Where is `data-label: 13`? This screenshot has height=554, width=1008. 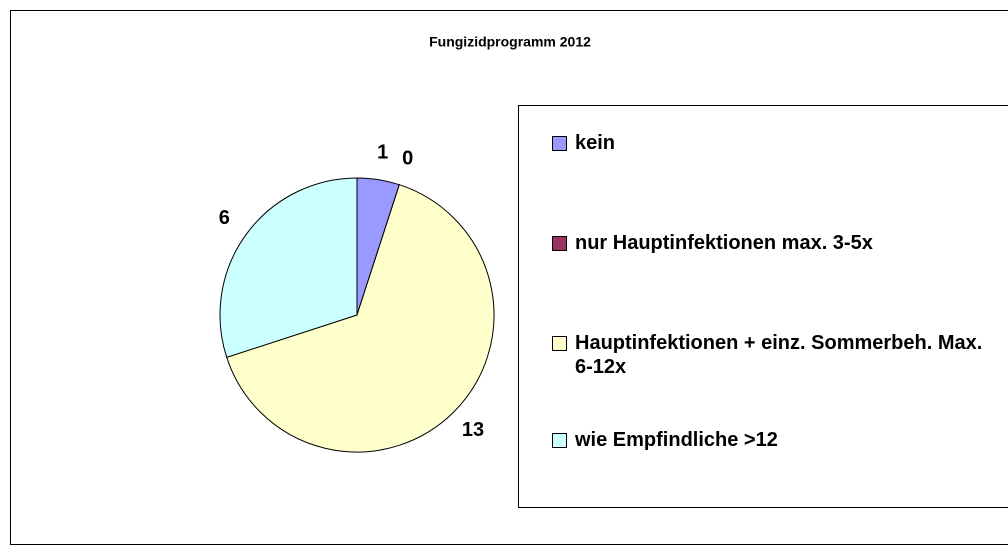 data-label: 13 is located at coordinates (473, 430).